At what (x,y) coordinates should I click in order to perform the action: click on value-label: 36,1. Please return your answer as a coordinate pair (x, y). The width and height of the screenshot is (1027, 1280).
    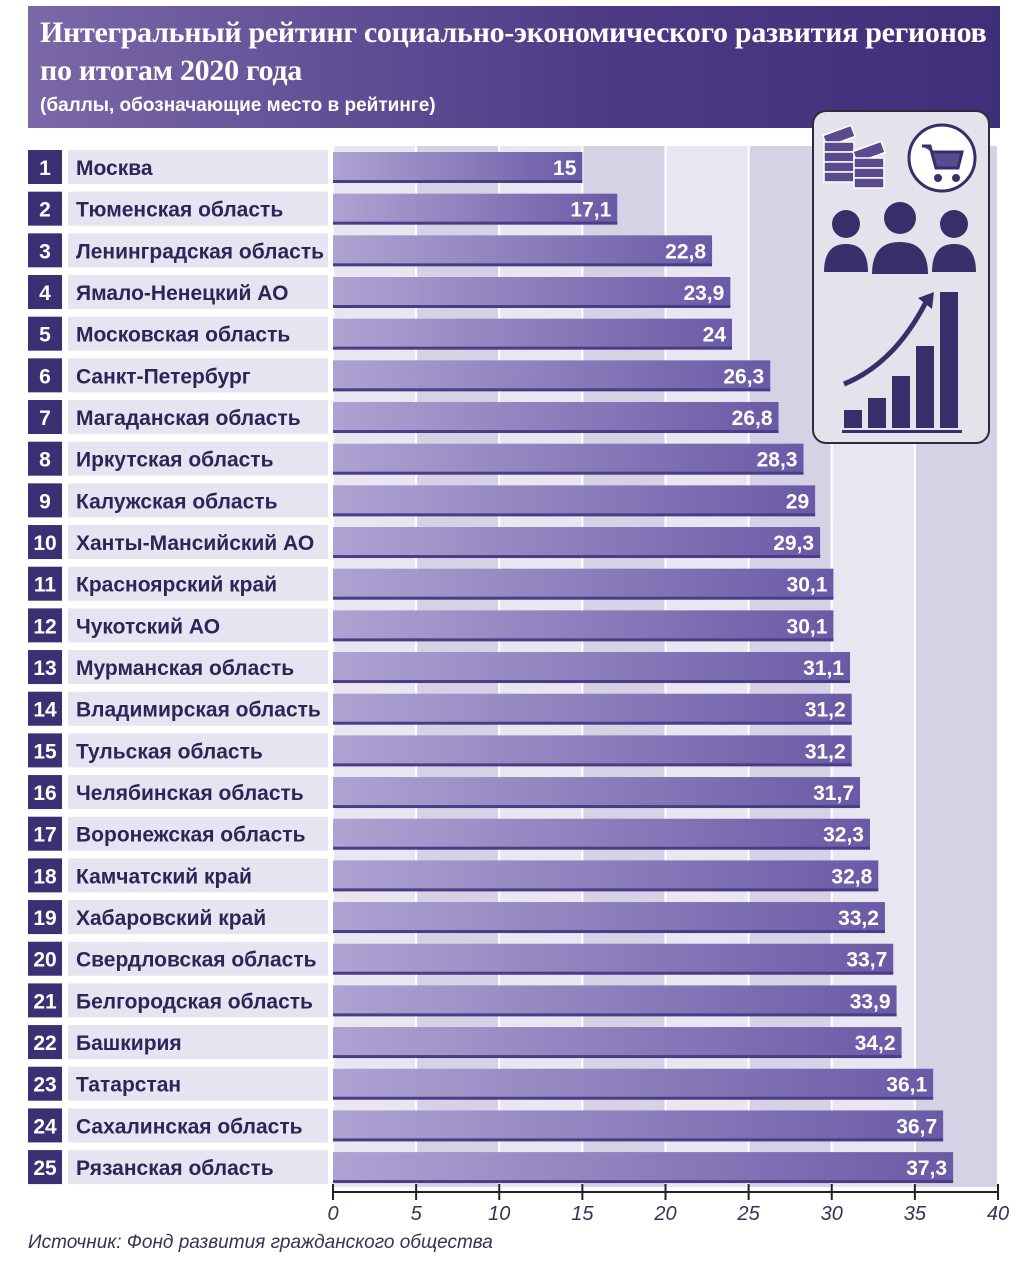
    Looking at the image, I should click on (906, 1085).